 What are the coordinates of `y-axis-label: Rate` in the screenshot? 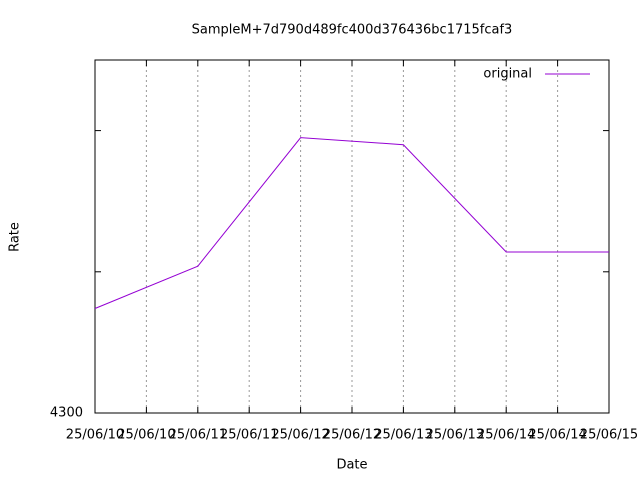 It's located at (15, 237).